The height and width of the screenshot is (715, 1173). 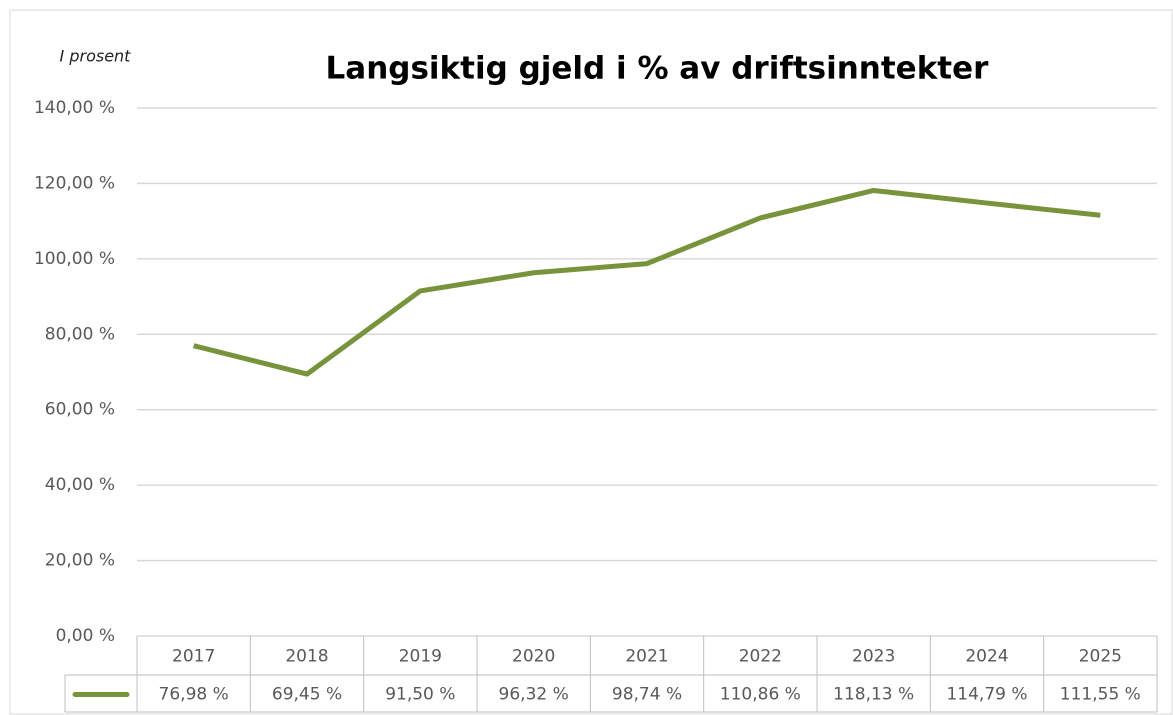 What do you see at coordinates (873, 657) in the screenshot?
I see `x-tick-label: 2023` at bounding box center [873, 657].